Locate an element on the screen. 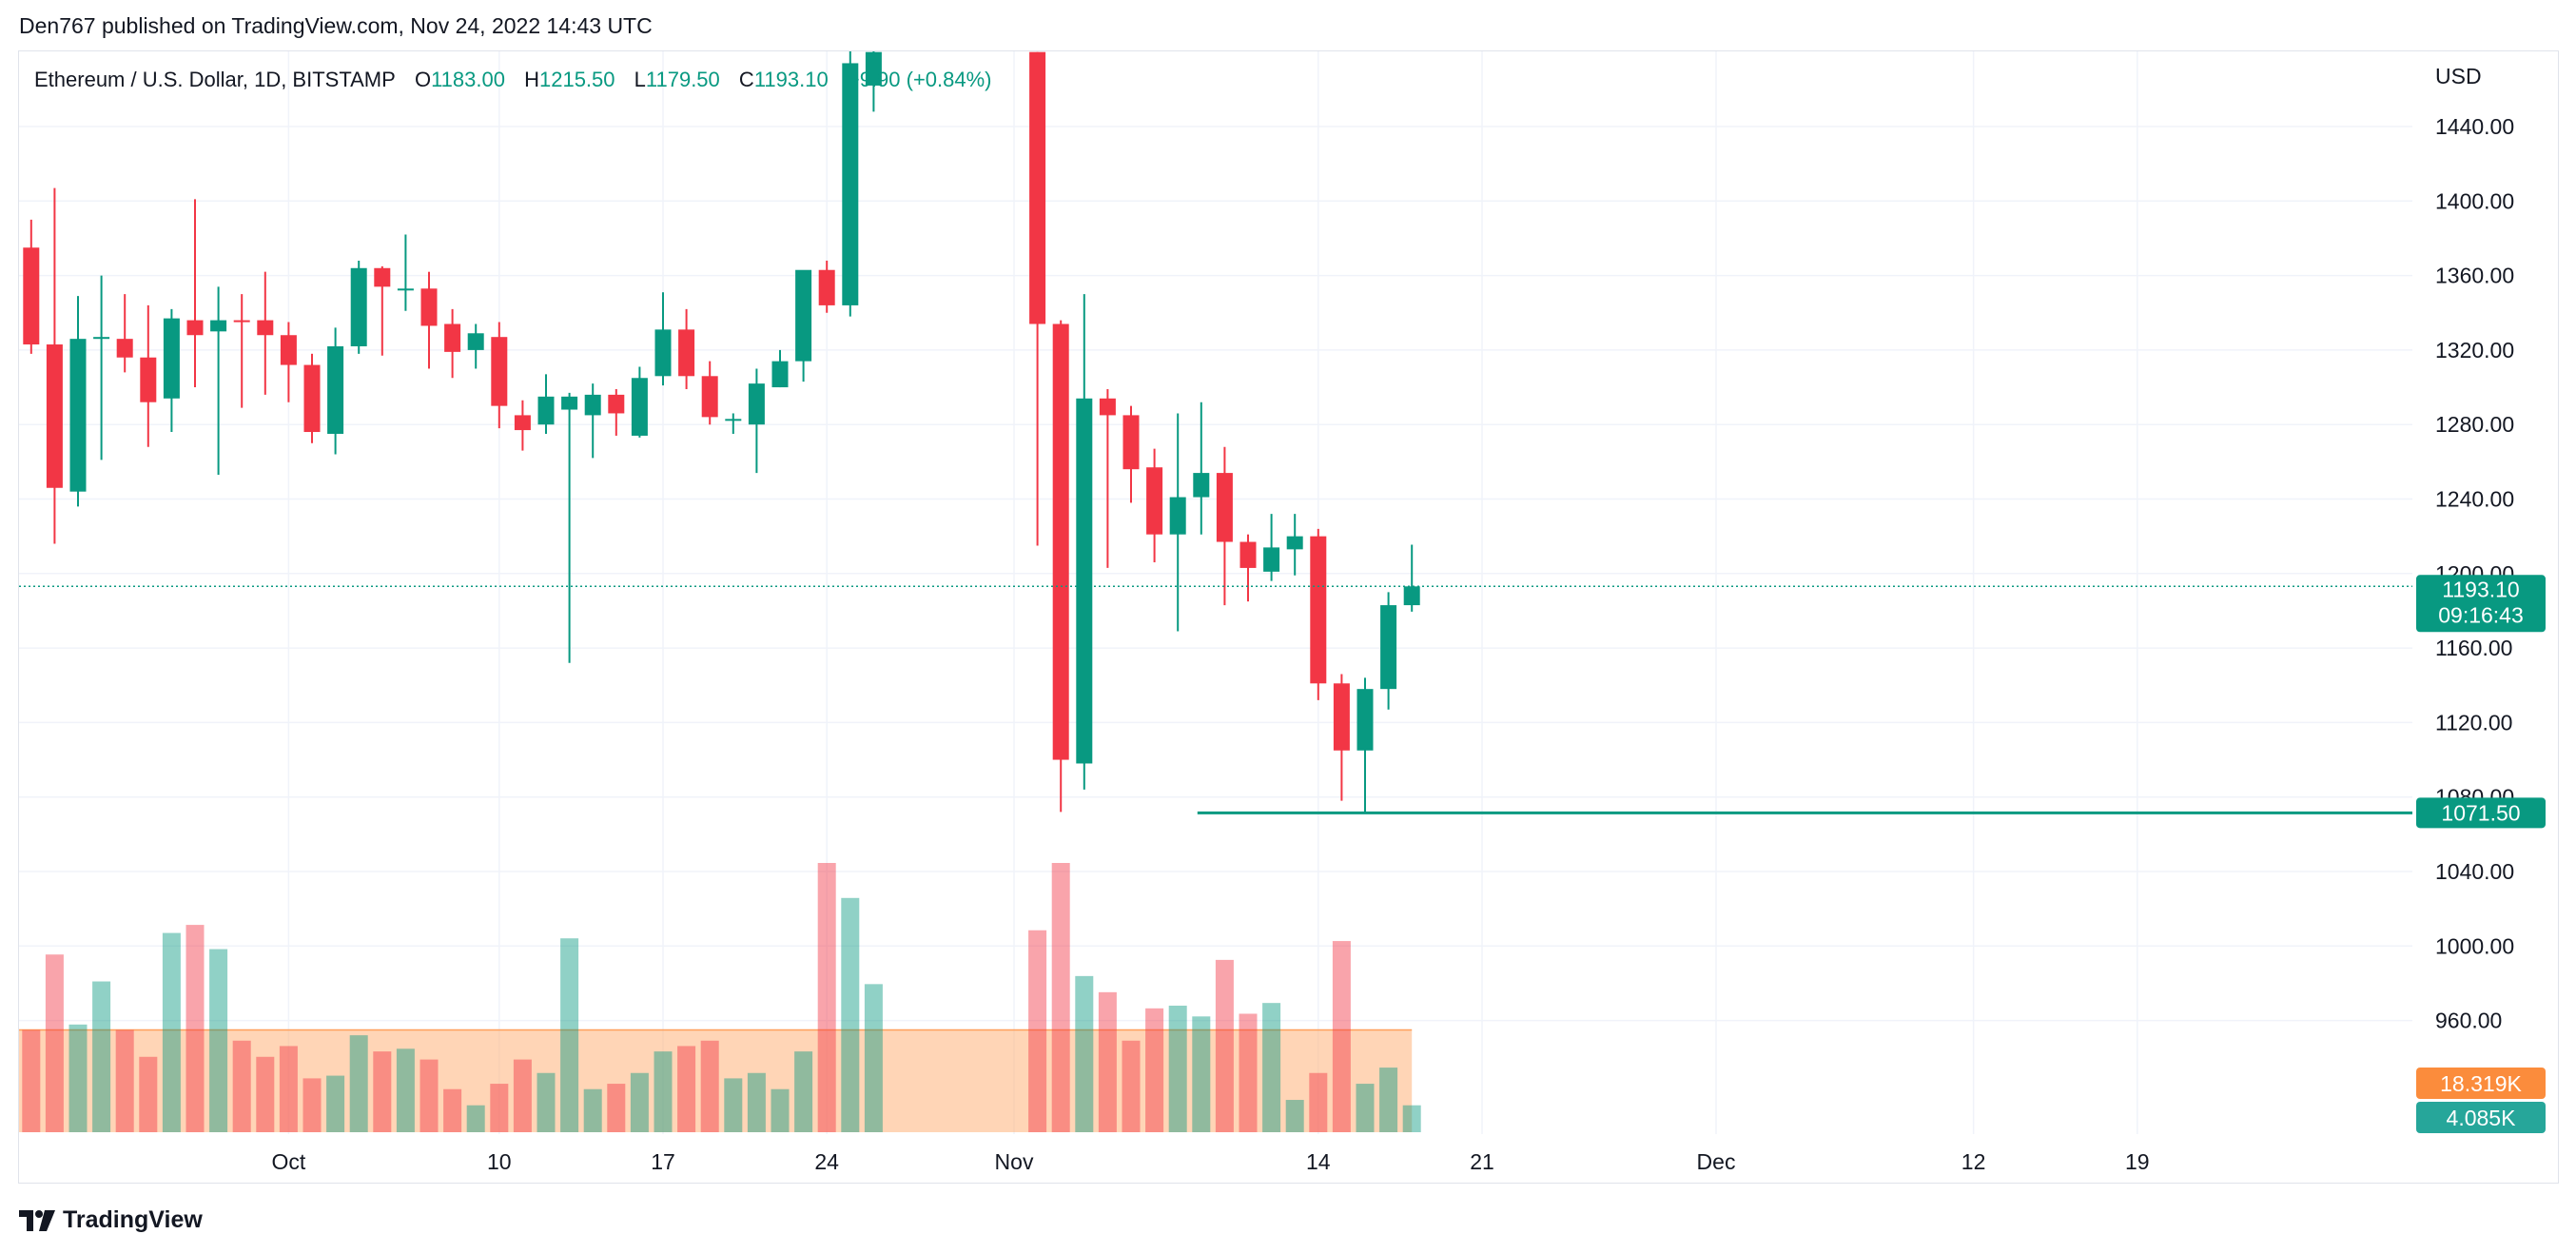  y-tick-label: 1120.00 is located at coordinates (2474, 722).